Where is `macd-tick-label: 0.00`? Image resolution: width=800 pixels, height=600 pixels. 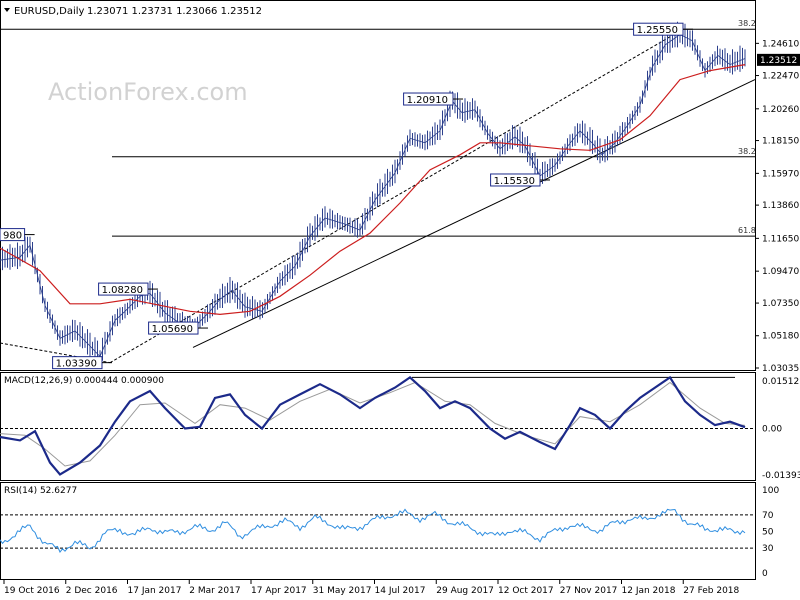 macd-tick-label: 0.00 is located at coordinates (772, 430).